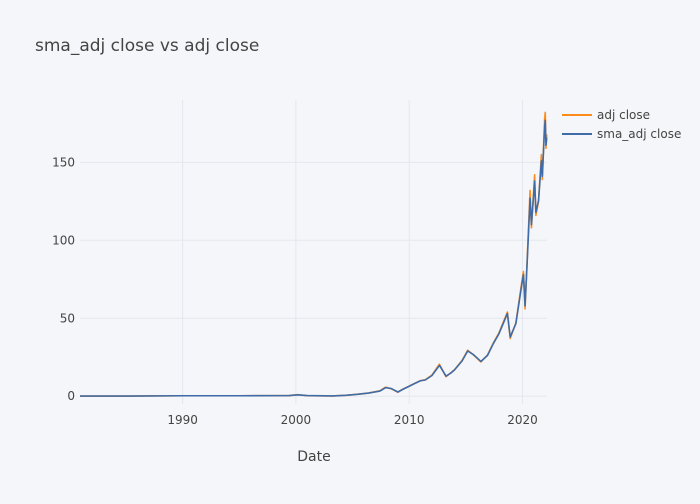 The height and width of the screenshot is (504, 700). I want to click on x-tick-label: 1990, so click(182, 420).